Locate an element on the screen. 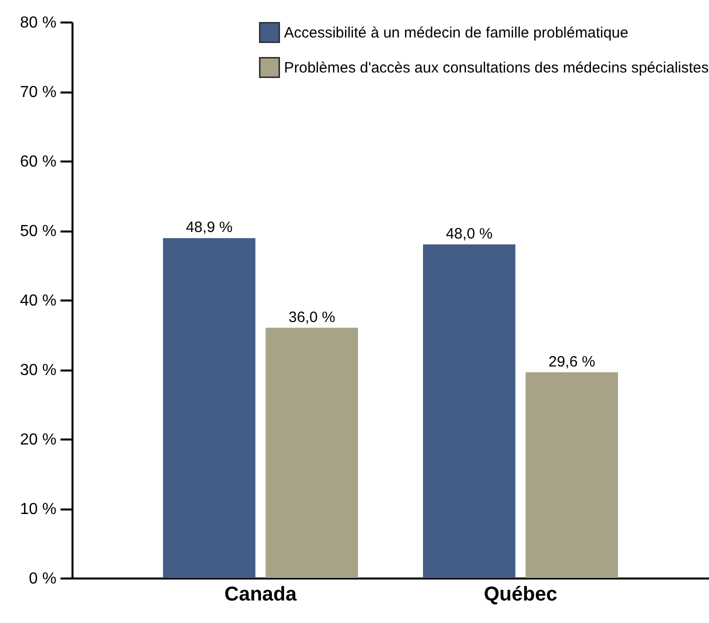 Image resolution: width=709 pixels, height=623 pixels. data-label: 48,9 % is located at coordinates (209, 227).